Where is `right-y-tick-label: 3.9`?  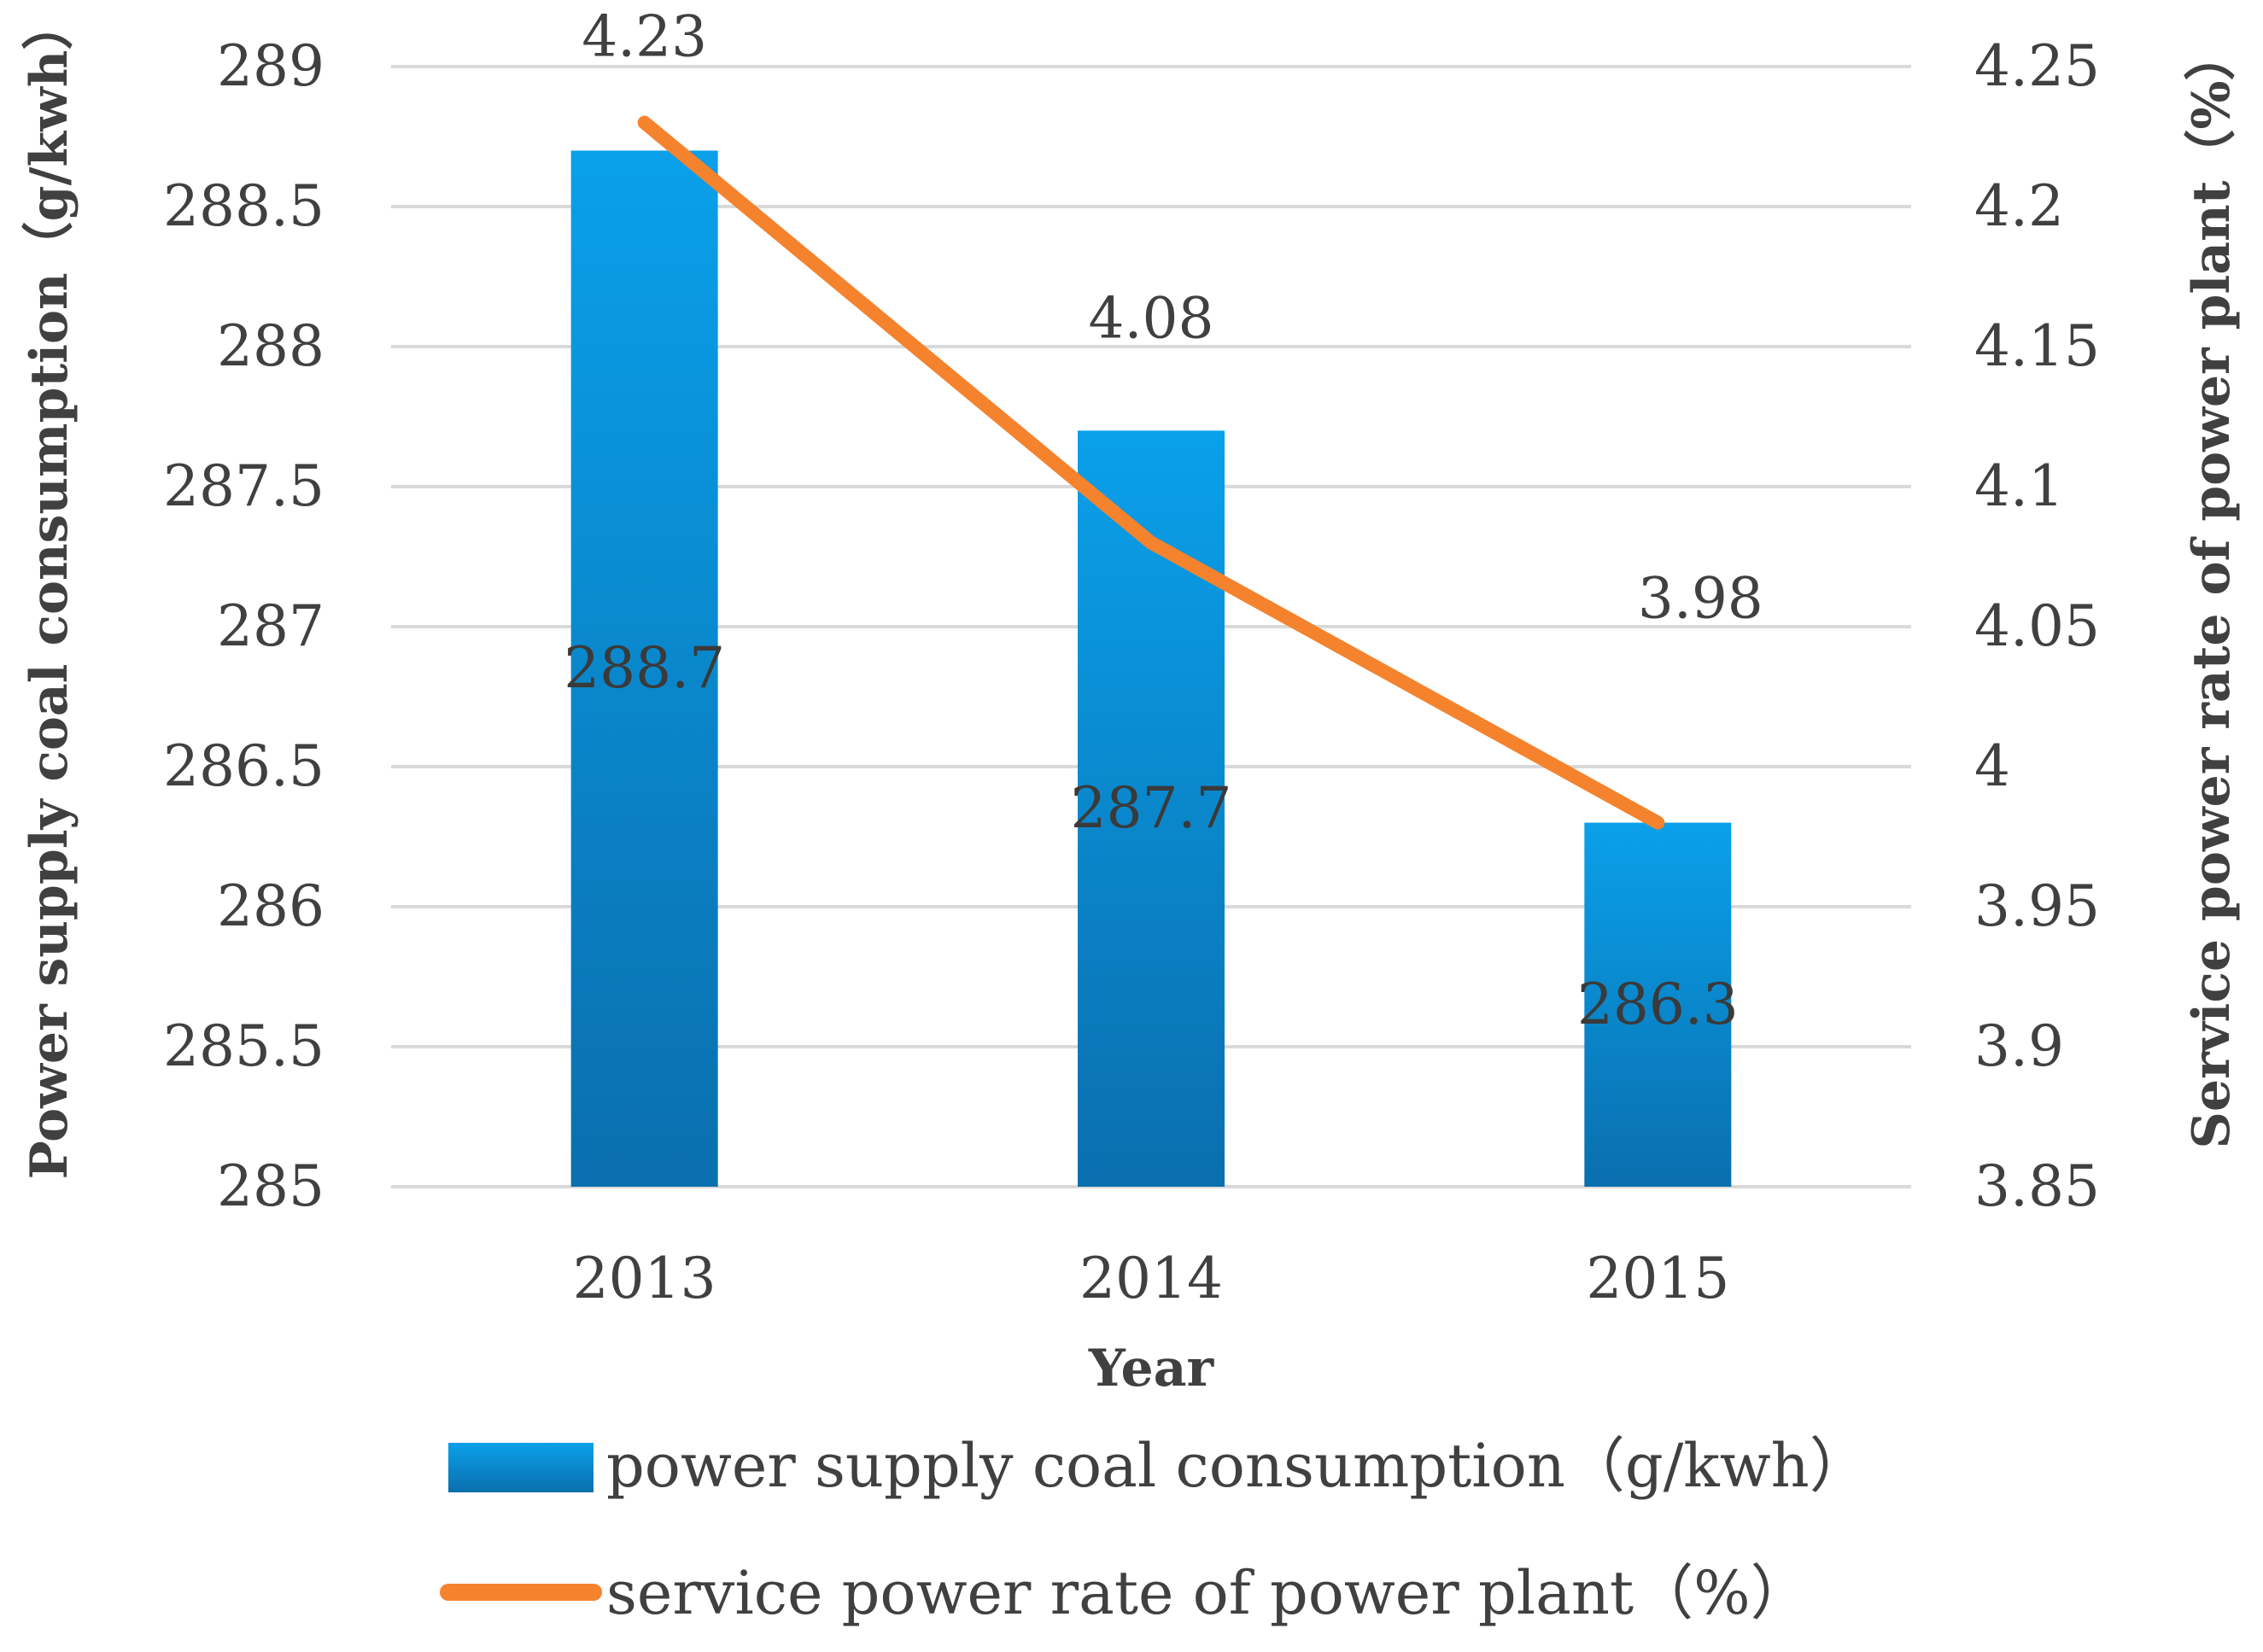
right-y-tick-label: 3.9 is located at coordinates (2019, 1046).